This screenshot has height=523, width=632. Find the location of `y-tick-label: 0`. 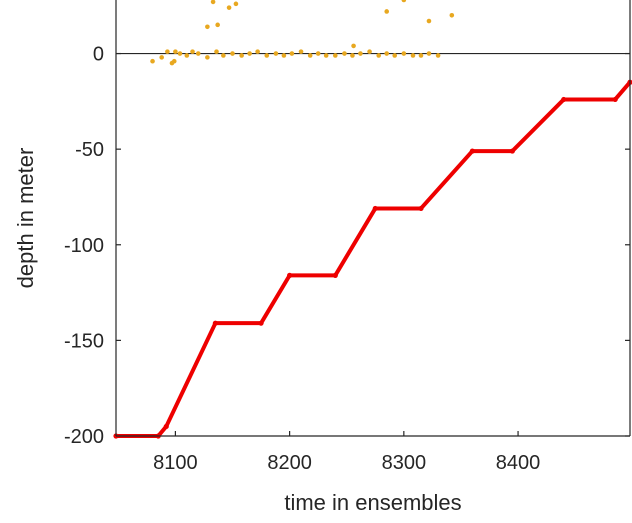

y-tick-label: 0 is located at coordinates (98, 55).